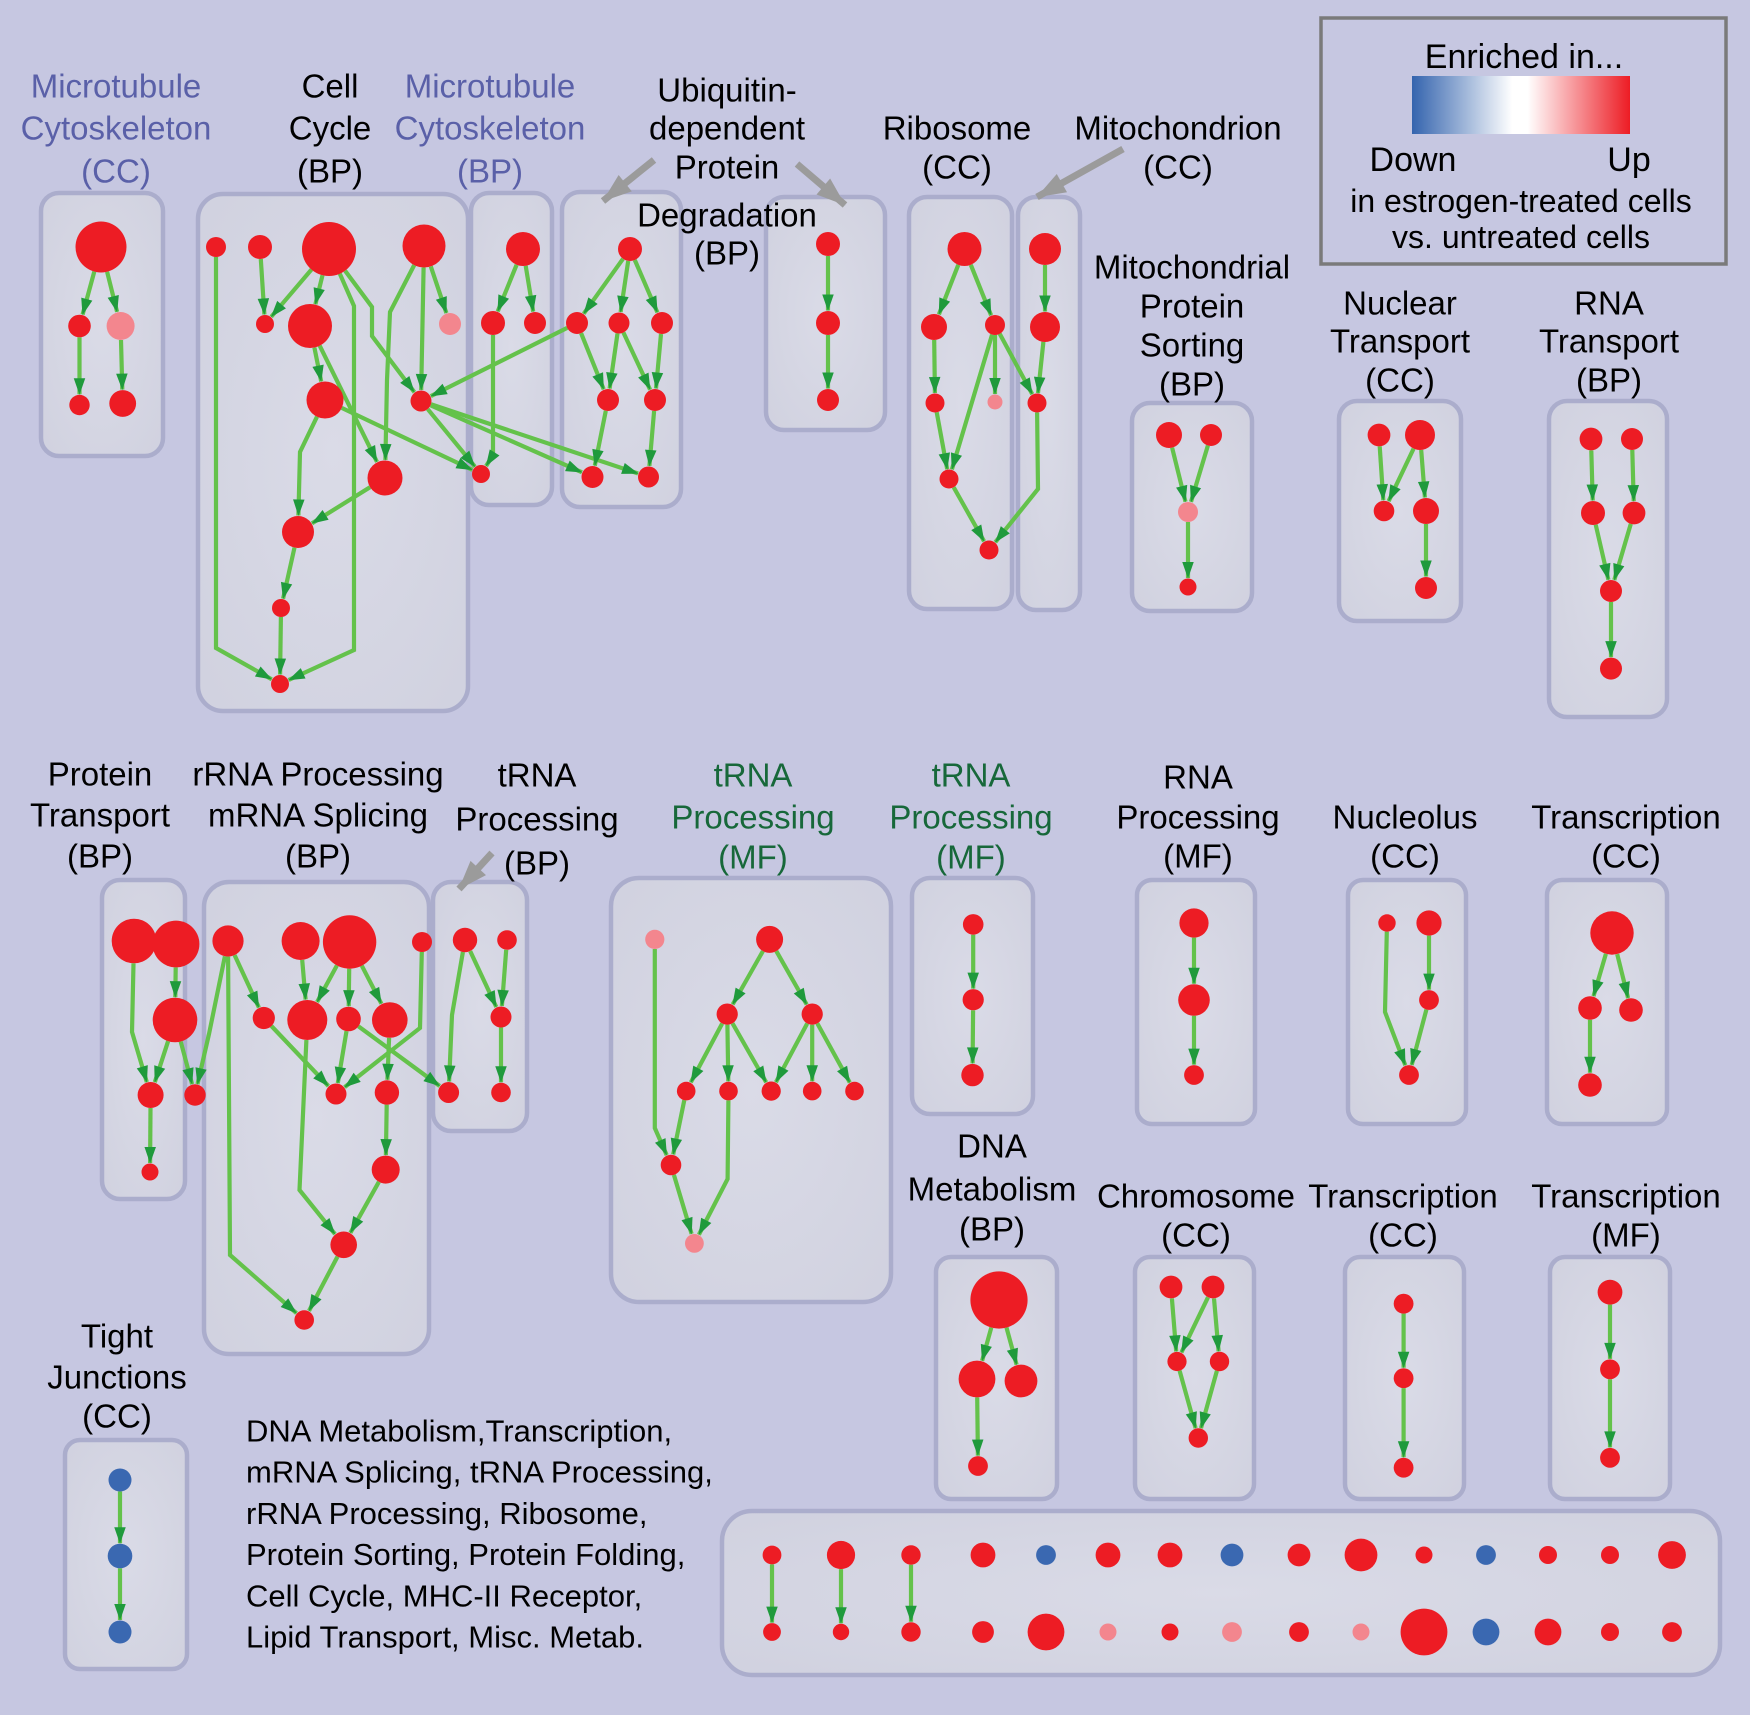  I want to click on svg-text: Lipid Transport, Misc. Metab., so click(445, 1637).